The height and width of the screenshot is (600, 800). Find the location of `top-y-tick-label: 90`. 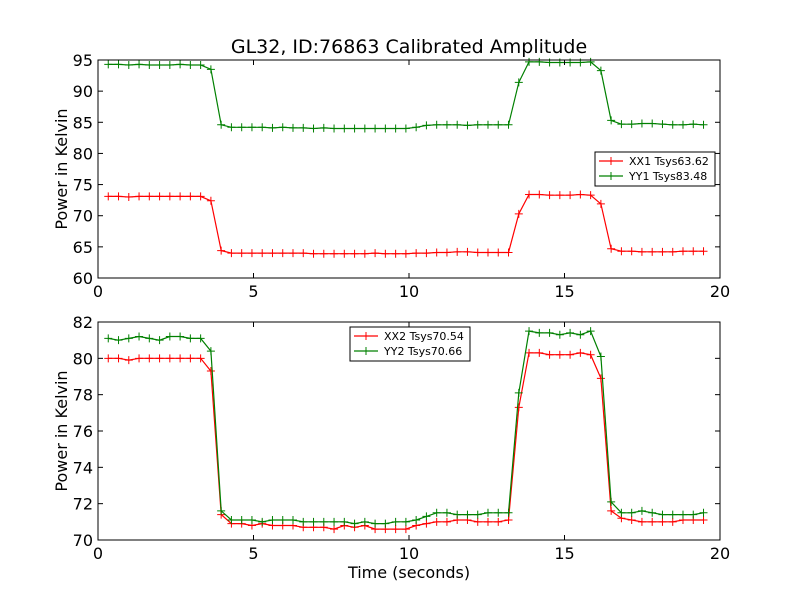

top-y-tick-label: 90 is located at coordinates (83, 91).